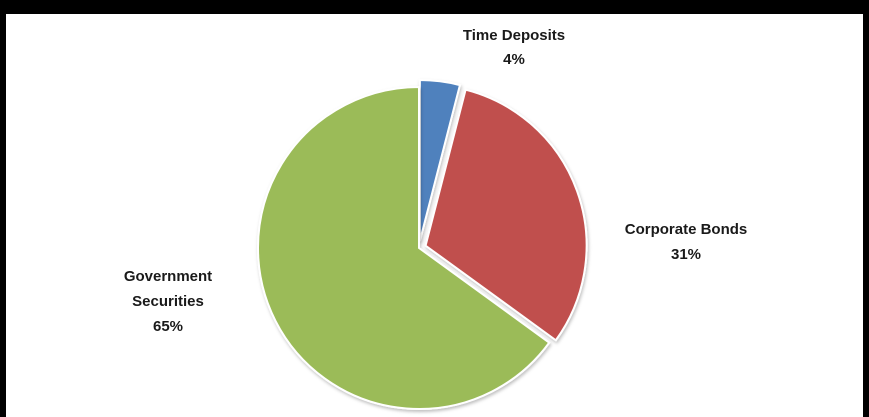 The height and width of the screenshot is (417, 869). What do you see at coordinates (440, 160) in the screenshot?
I see `pie-slice-time-deposits` at bounding box center [440, 160].